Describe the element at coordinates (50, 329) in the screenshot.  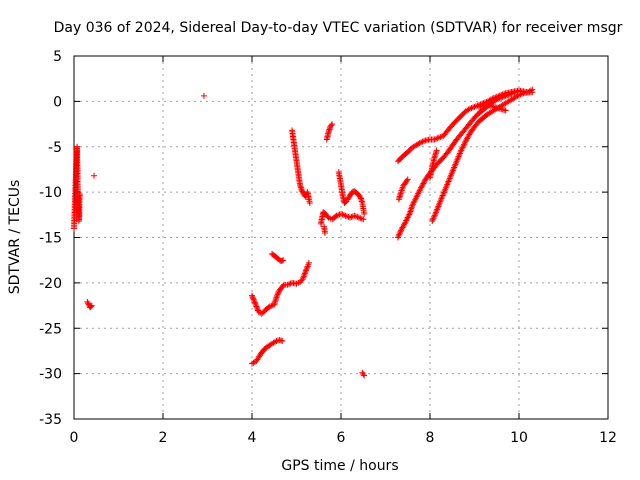
I see `y-tick-label: -25` at that location.